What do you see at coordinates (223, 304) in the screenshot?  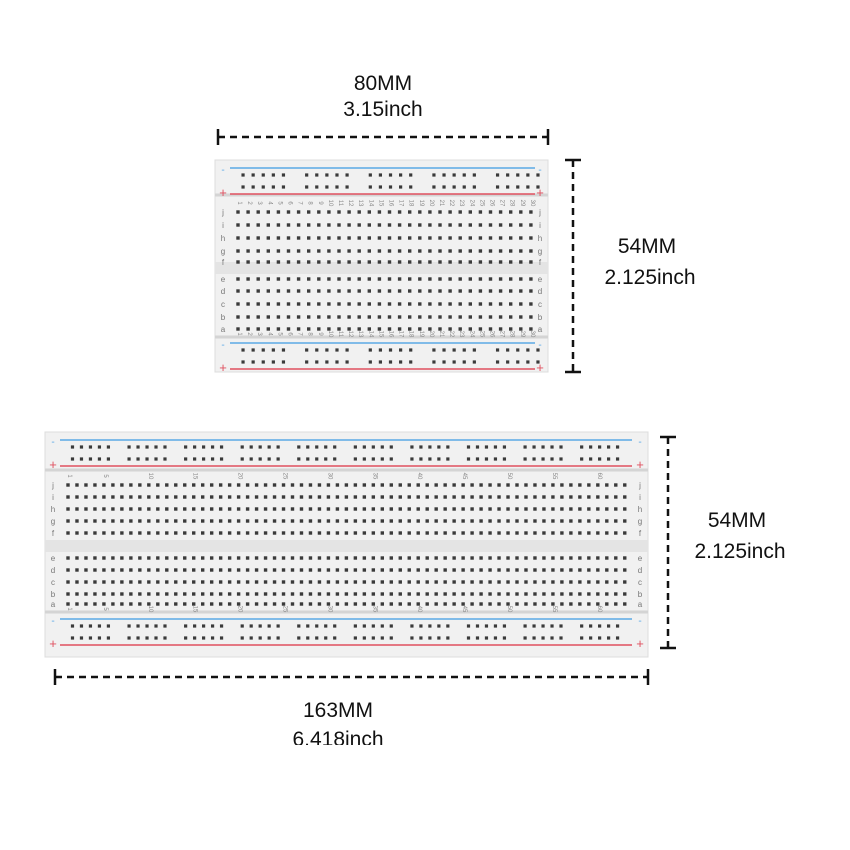 I see `small-board-row-letter: c` at bounding box center [223, 304].